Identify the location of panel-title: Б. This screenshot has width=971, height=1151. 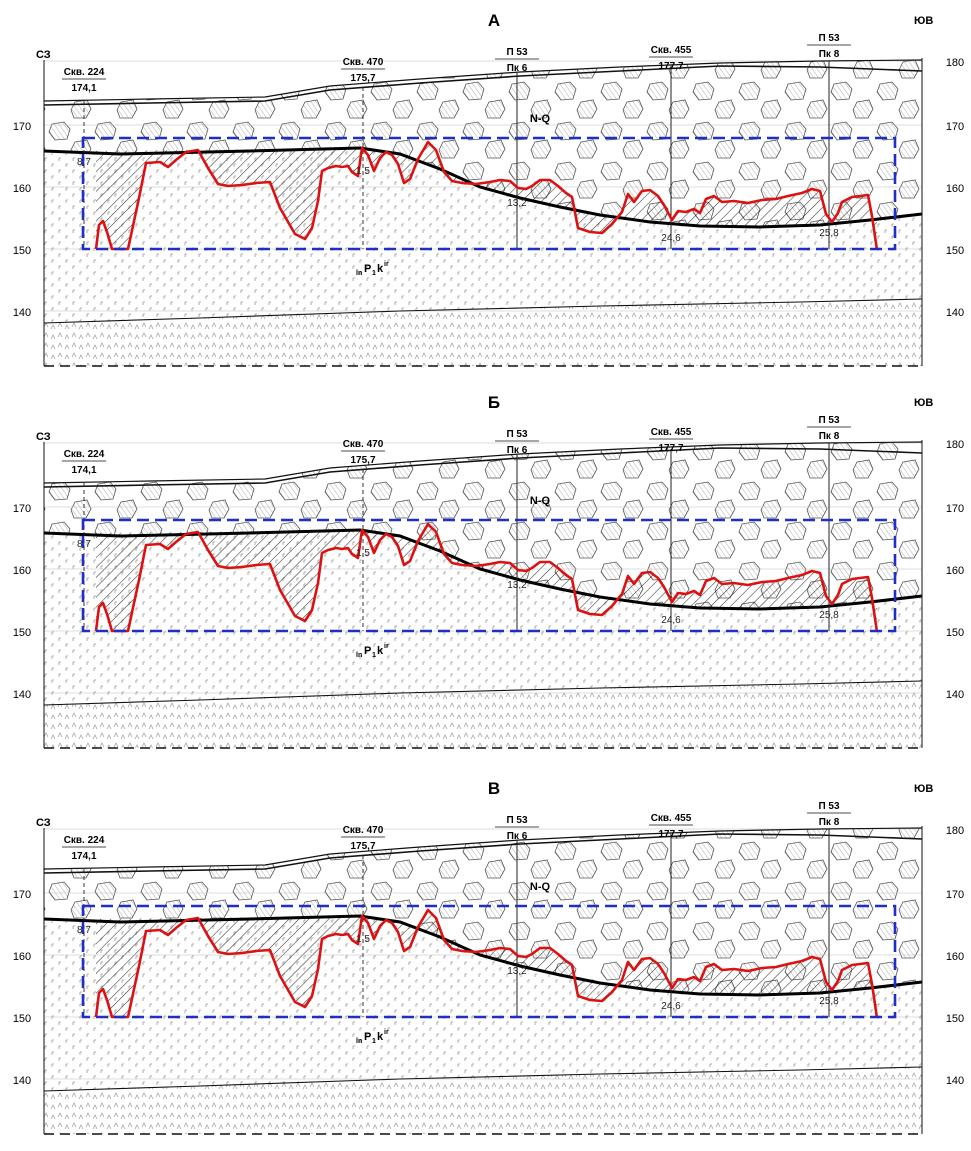
(494, 402).